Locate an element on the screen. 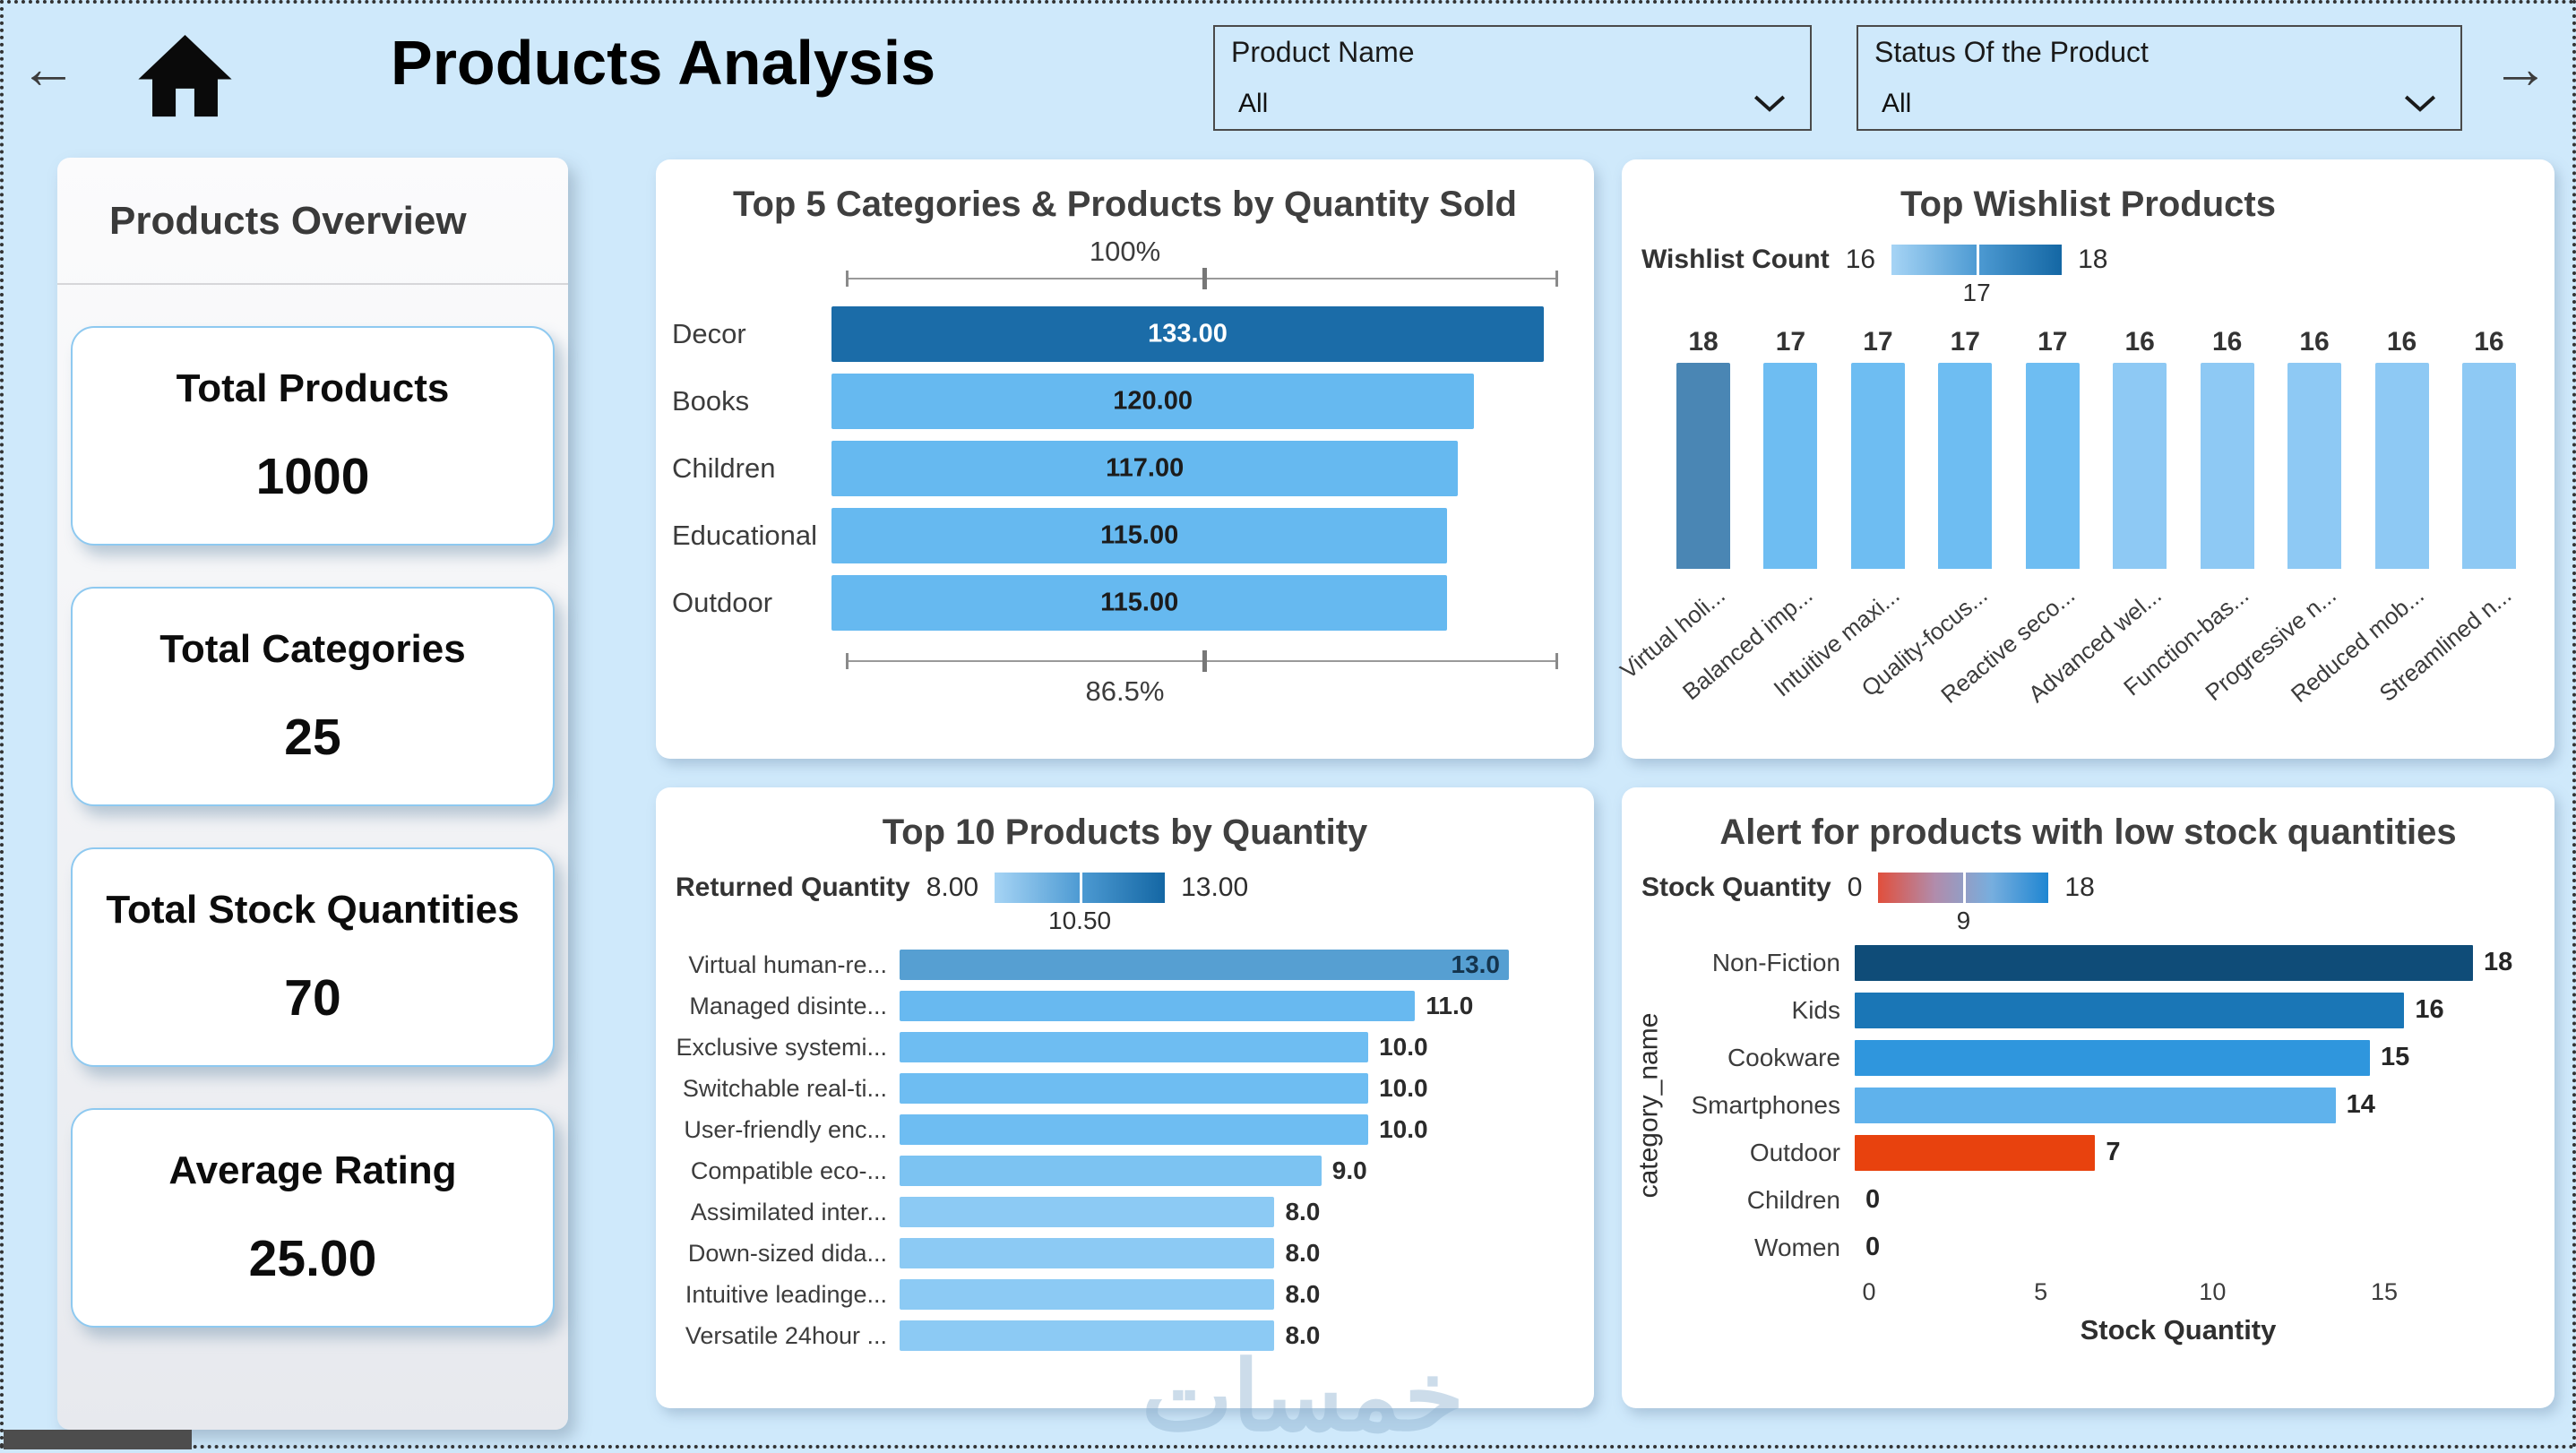  filter-selected-value: All is located at coordinates (1897, 103).